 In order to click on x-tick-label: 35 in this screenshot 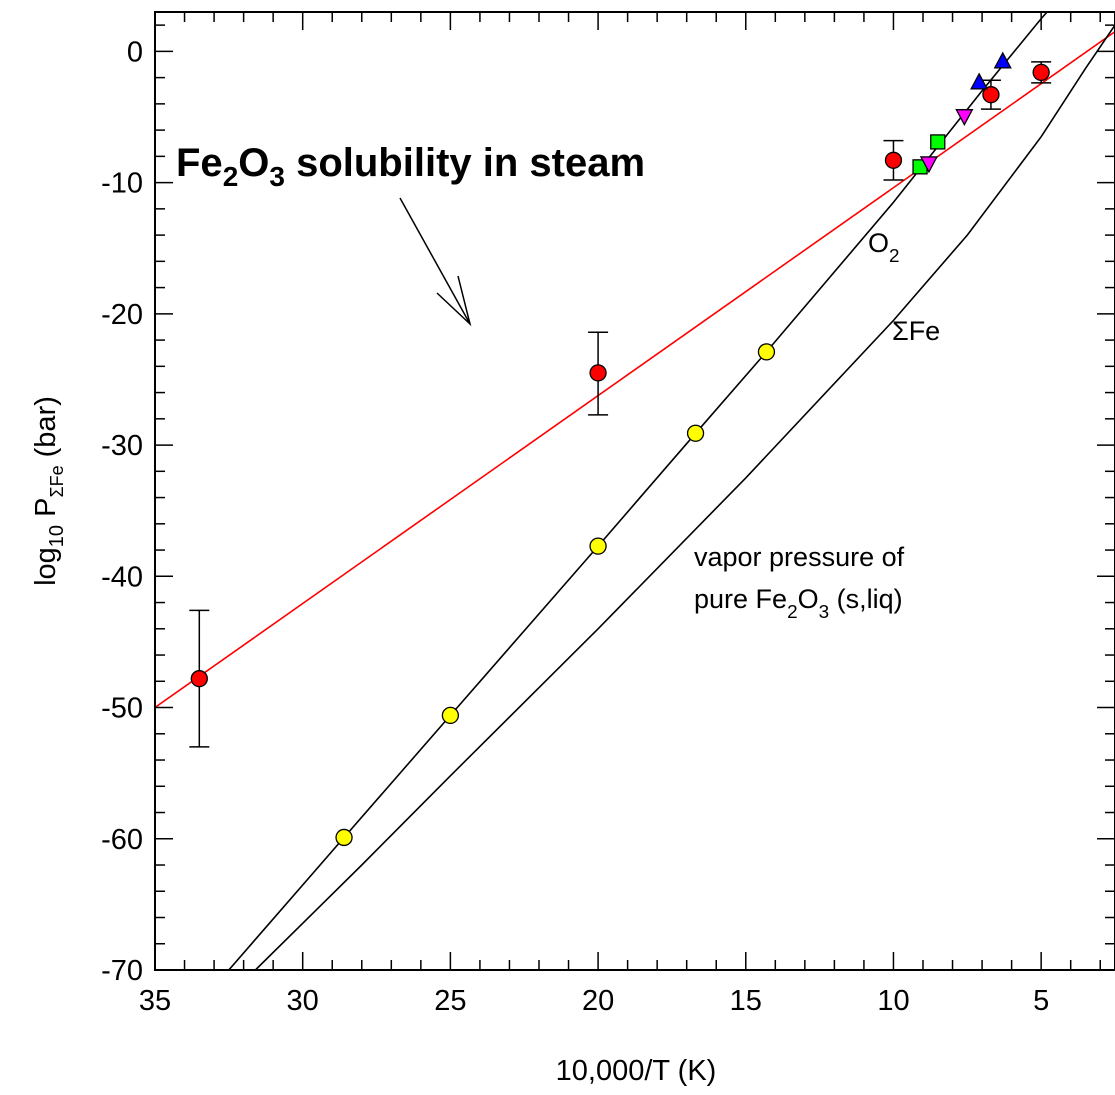, I will do `click(155, 1001)`.